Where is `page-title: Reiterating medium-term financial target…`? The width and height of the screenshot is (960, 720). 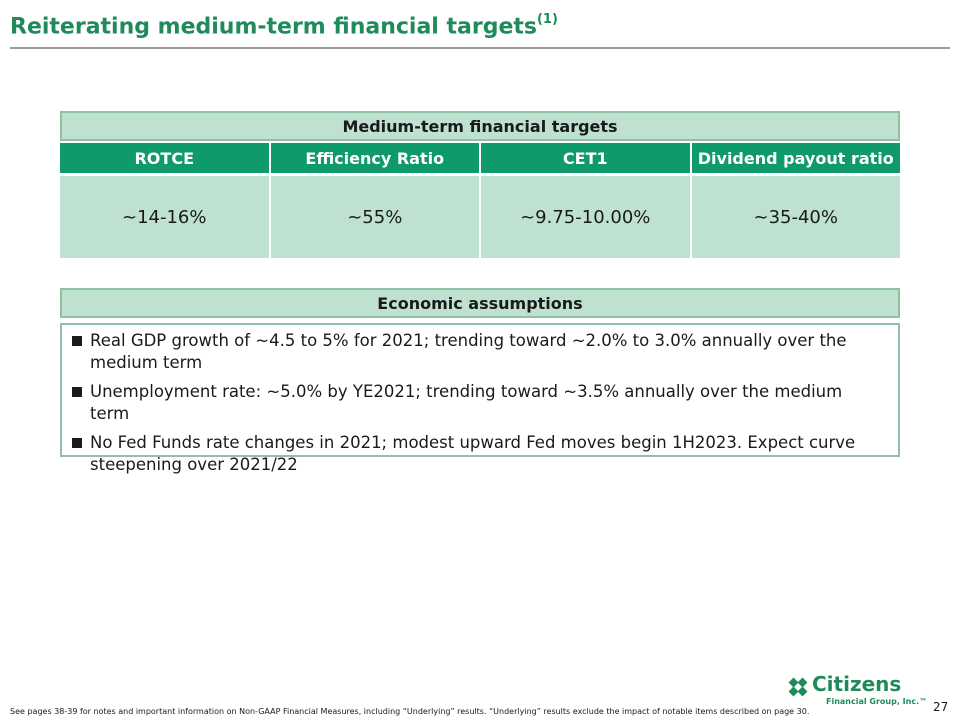 page-title: Reiterating medium-term financial target… is located at coordinates (284, 26).